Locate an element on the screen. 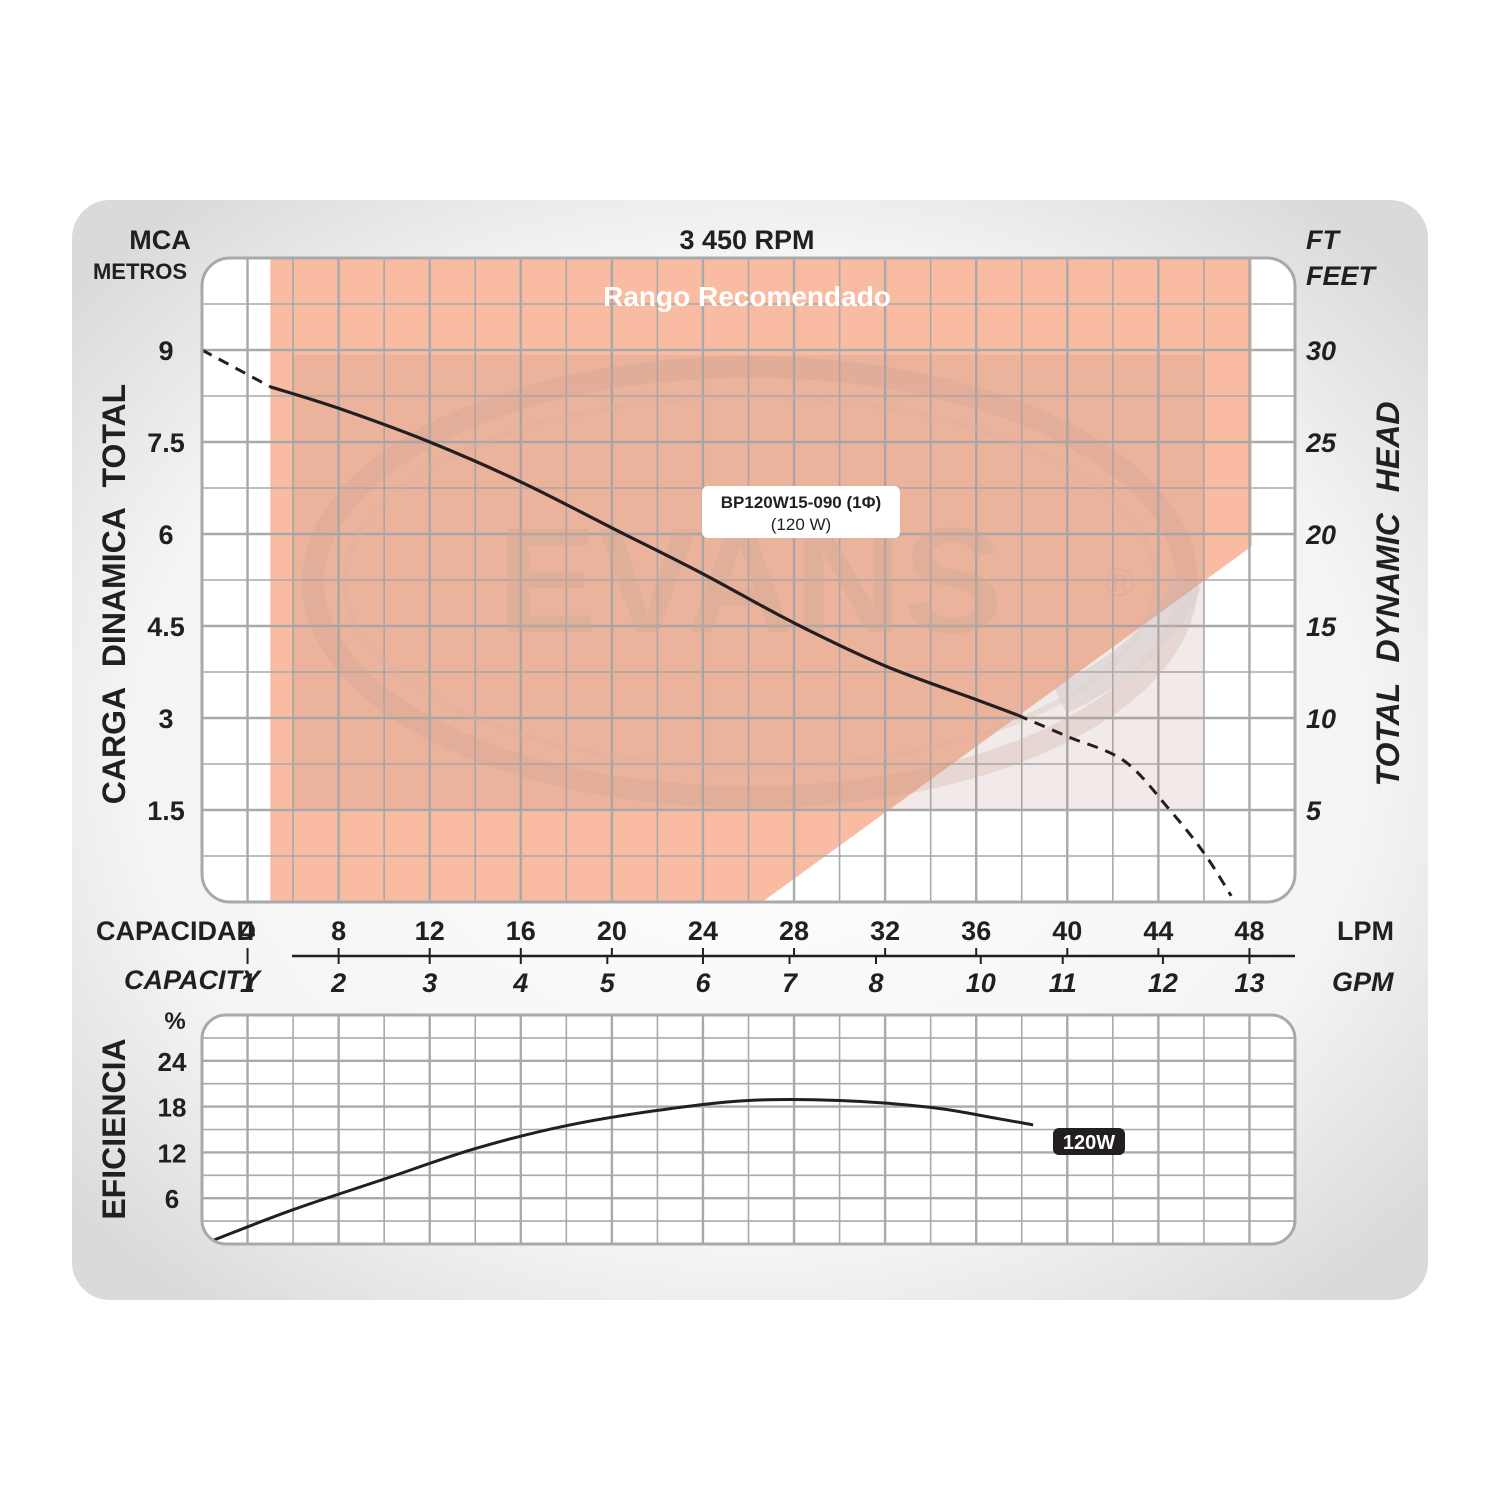 The height and width of the screenshot is (1500, 1500). lpm-unit-label: LPM is located at coordinates (1365, 931).